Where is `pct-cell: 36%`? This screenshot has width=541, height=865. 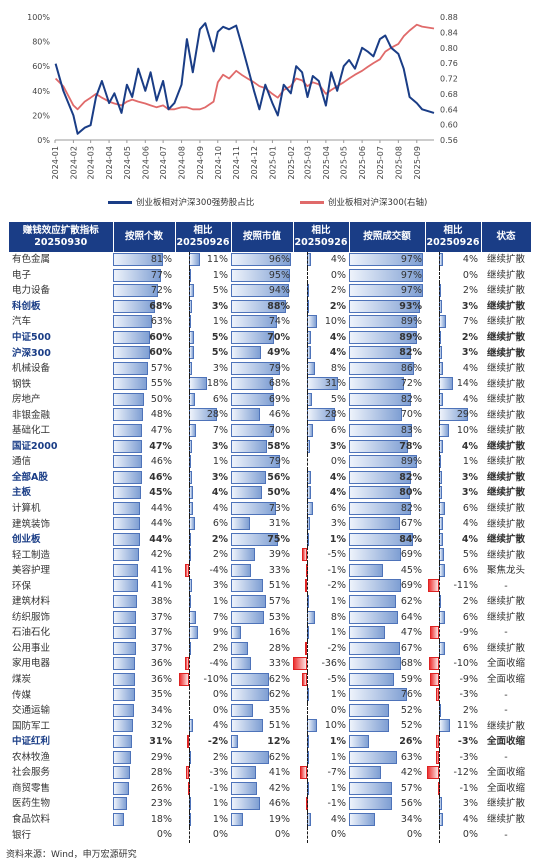
pct-cell: 36% is located at coordinates (144, 680).